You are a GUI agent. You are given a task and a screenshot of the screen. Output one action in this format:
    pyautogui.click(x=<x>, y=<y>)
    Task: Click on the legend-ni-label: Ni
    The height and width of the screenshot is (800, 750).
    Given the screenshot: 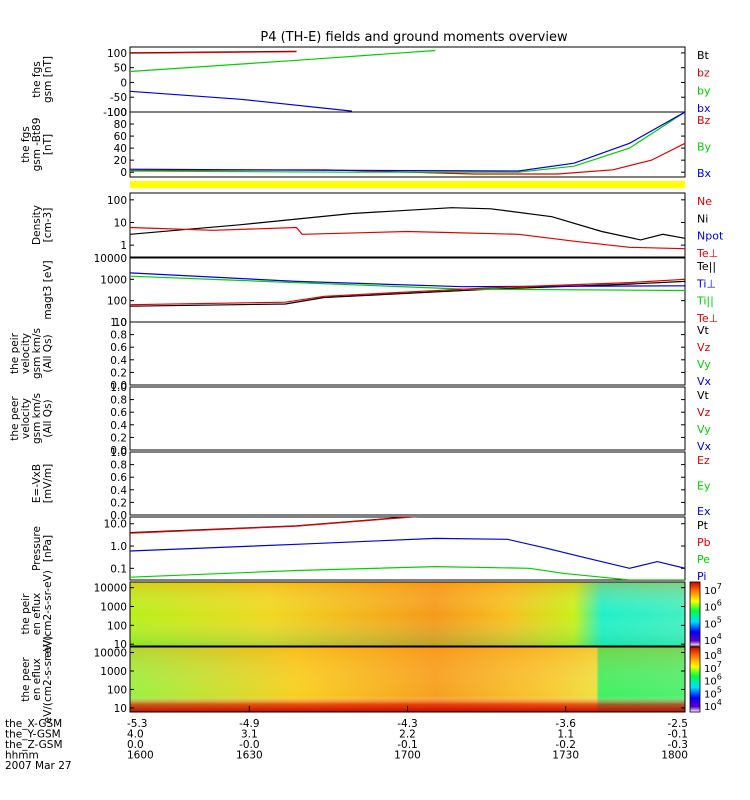 What is the action you would take?
    pyautogui.click(x=702, y=218)
    